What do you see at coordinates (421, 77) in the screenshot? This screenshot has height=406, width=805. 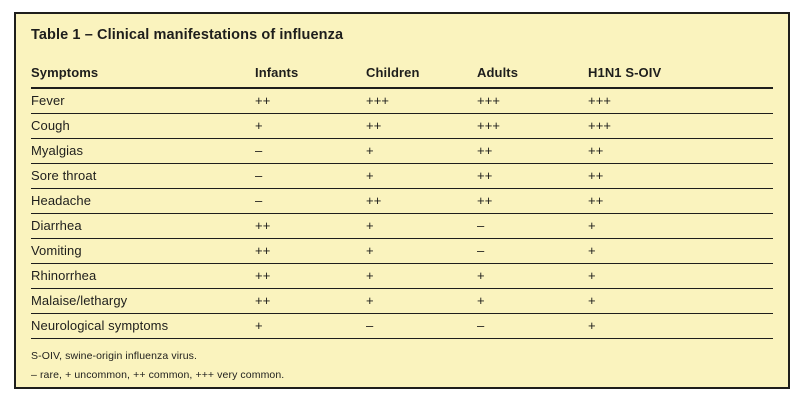 I see `column-header-children: Children` at bounding box center [421, 77].